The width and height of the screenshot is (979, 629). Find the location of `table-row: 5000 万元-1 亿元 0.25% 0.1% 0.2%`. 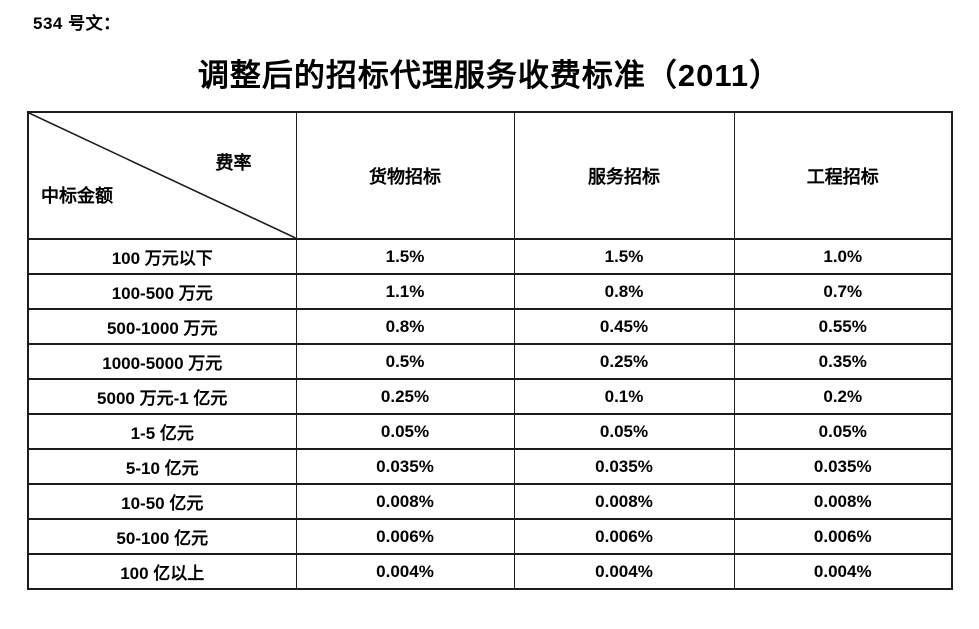

table-row: 5000 万元-1 亿元 0.25% 0.1% 0.2% is located at coordinates (490, 396).